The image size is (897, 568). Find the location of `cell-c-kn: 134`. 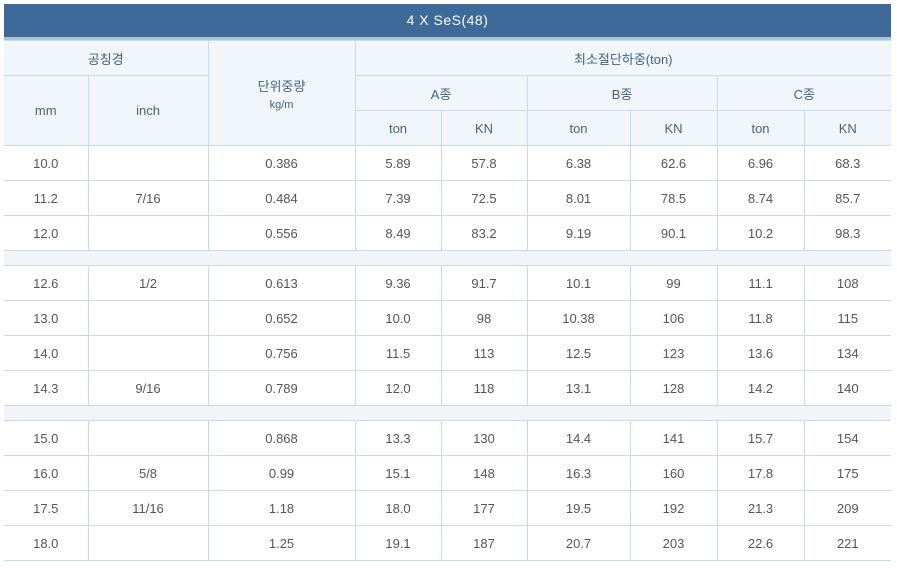

cell-c-kn: 134 is located at coordinates (847, 353).